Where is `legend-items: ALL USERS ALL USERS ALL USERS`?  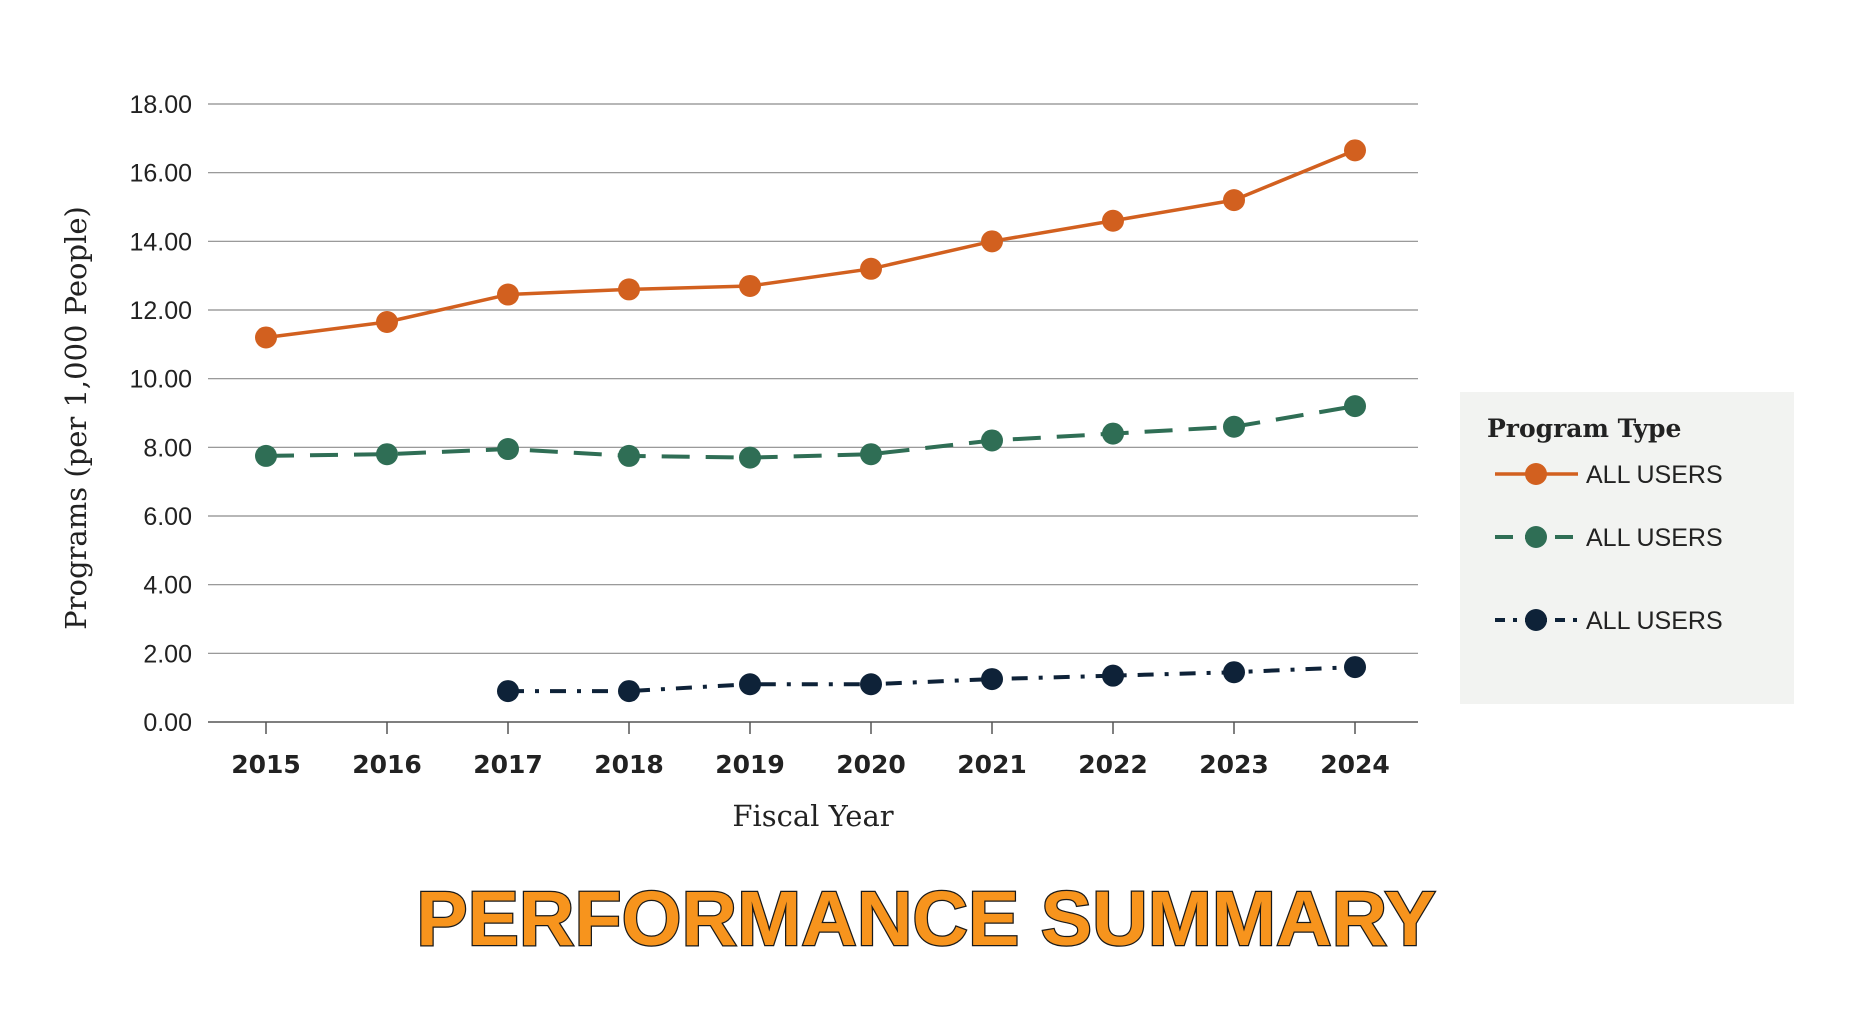
legend-items: ALL USERS ALL USERS ALL USERS is located at coordinates (1609, 548).